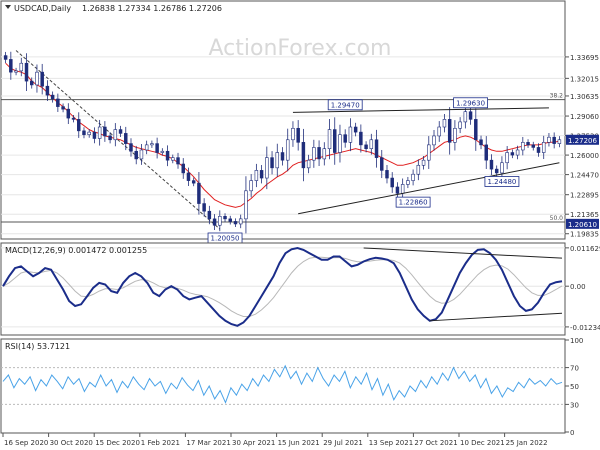 The image size is (600, 450). What do you see at coordinates (584, 156) in the screenshot?
I see `price-tick-label: 1.26000` at bounding box center [584, 156].